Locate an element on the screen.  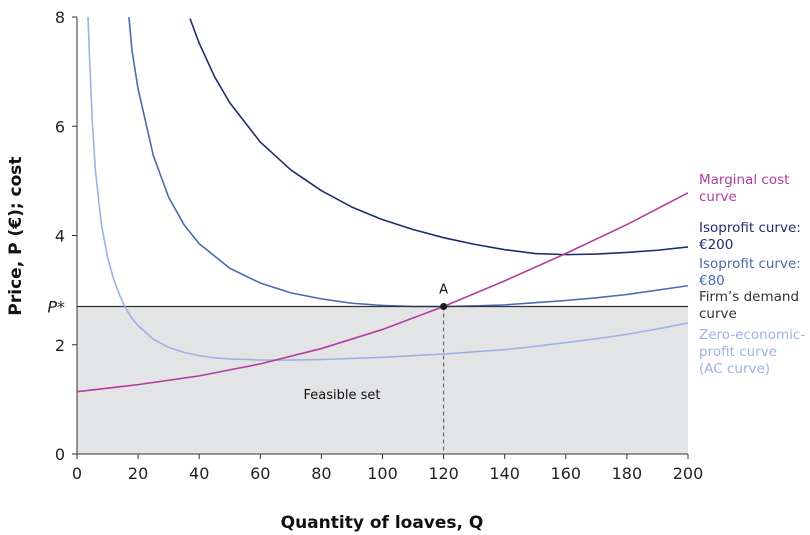
series-label-line: (AC curve) is located at coordinates (734, 369).